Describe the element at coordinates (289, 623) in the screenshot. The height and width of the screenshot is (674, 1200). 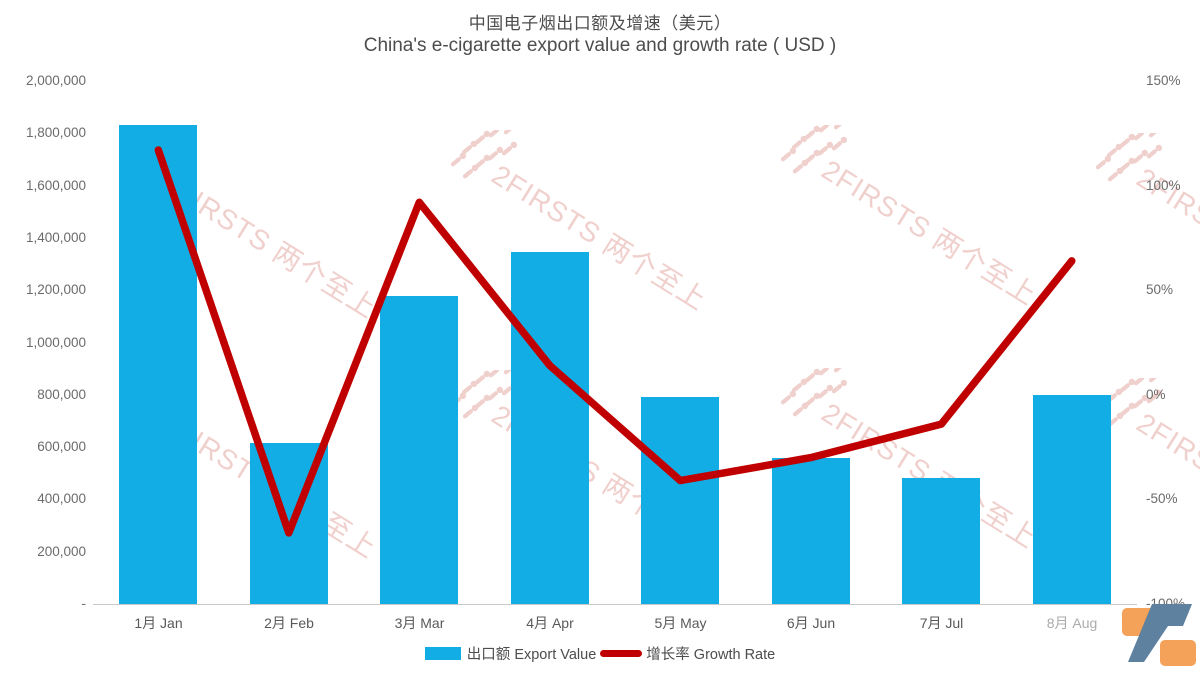
I see `x-axis-label: 2月 Feb` at that location.